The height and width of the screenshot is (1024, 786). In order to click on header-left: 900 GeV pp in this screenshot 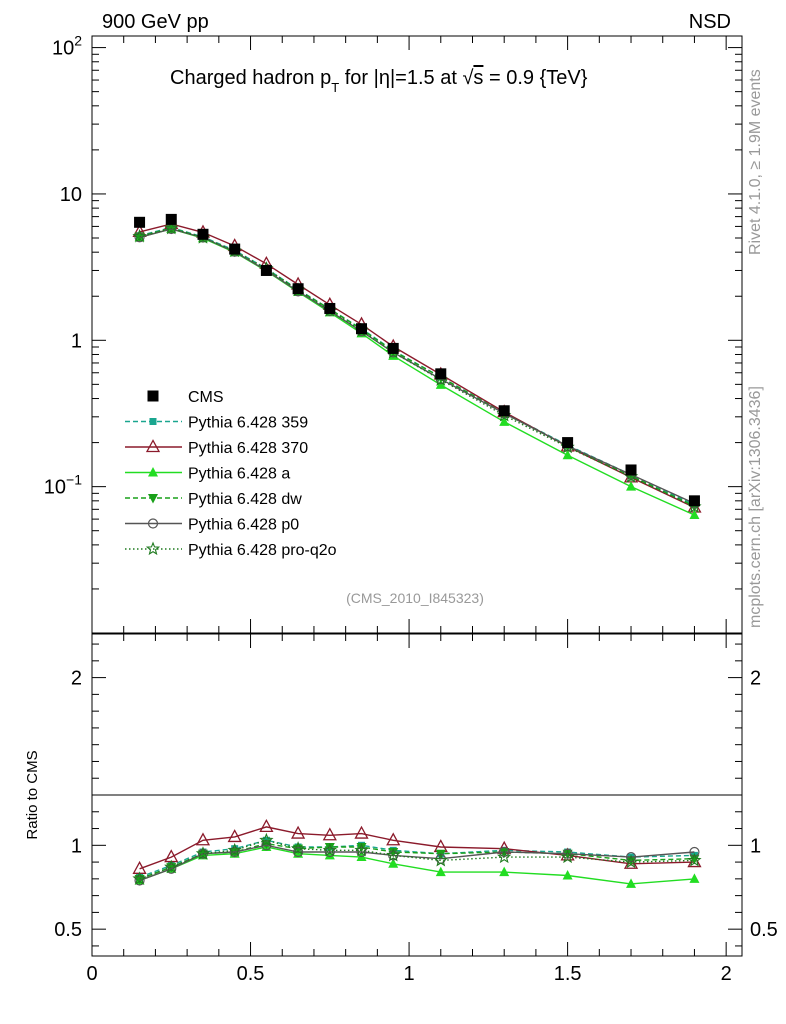, I will do `click(155, 22)`.